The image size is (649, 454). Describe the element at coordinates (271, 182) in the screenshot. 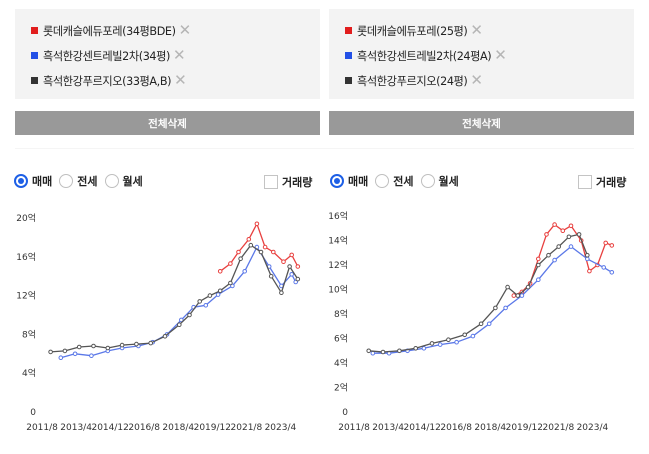

I see `checkbox-icon` at that location.